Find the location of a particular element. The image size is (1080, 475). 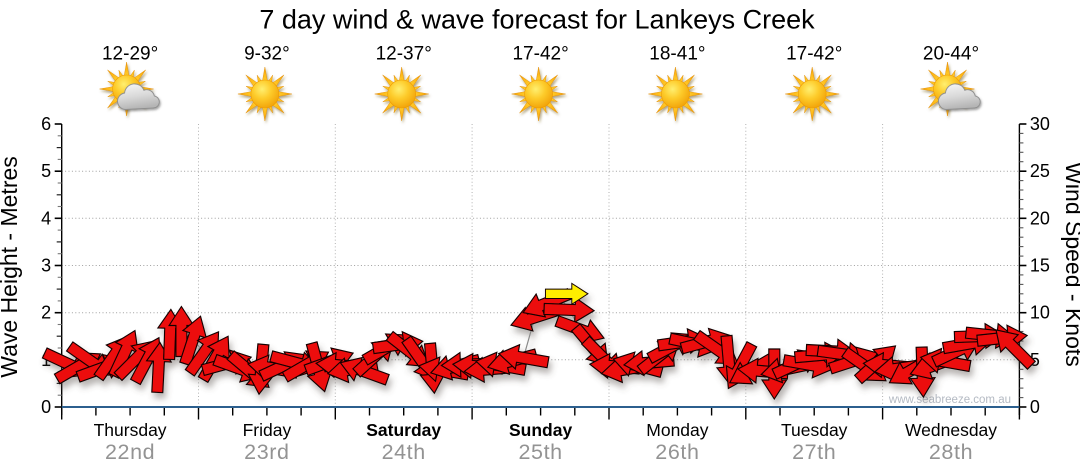

svg-text: 26th is located at coordinates (677, 452).